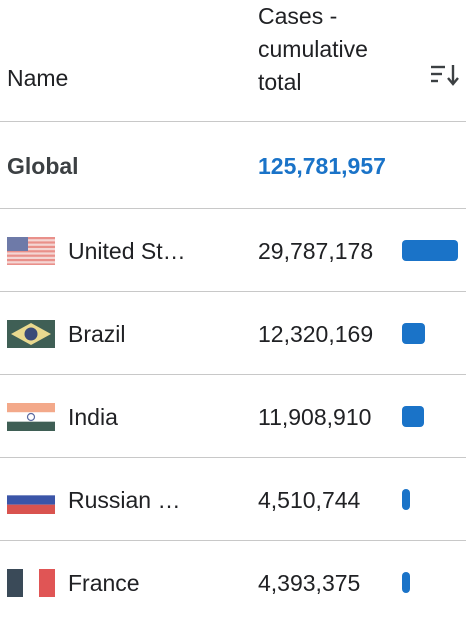 This screenshot has width=466, height=623. Describe the element at coordinates (316, 334) in the screenshot. I see `country-value: 12,320,169` at that location.